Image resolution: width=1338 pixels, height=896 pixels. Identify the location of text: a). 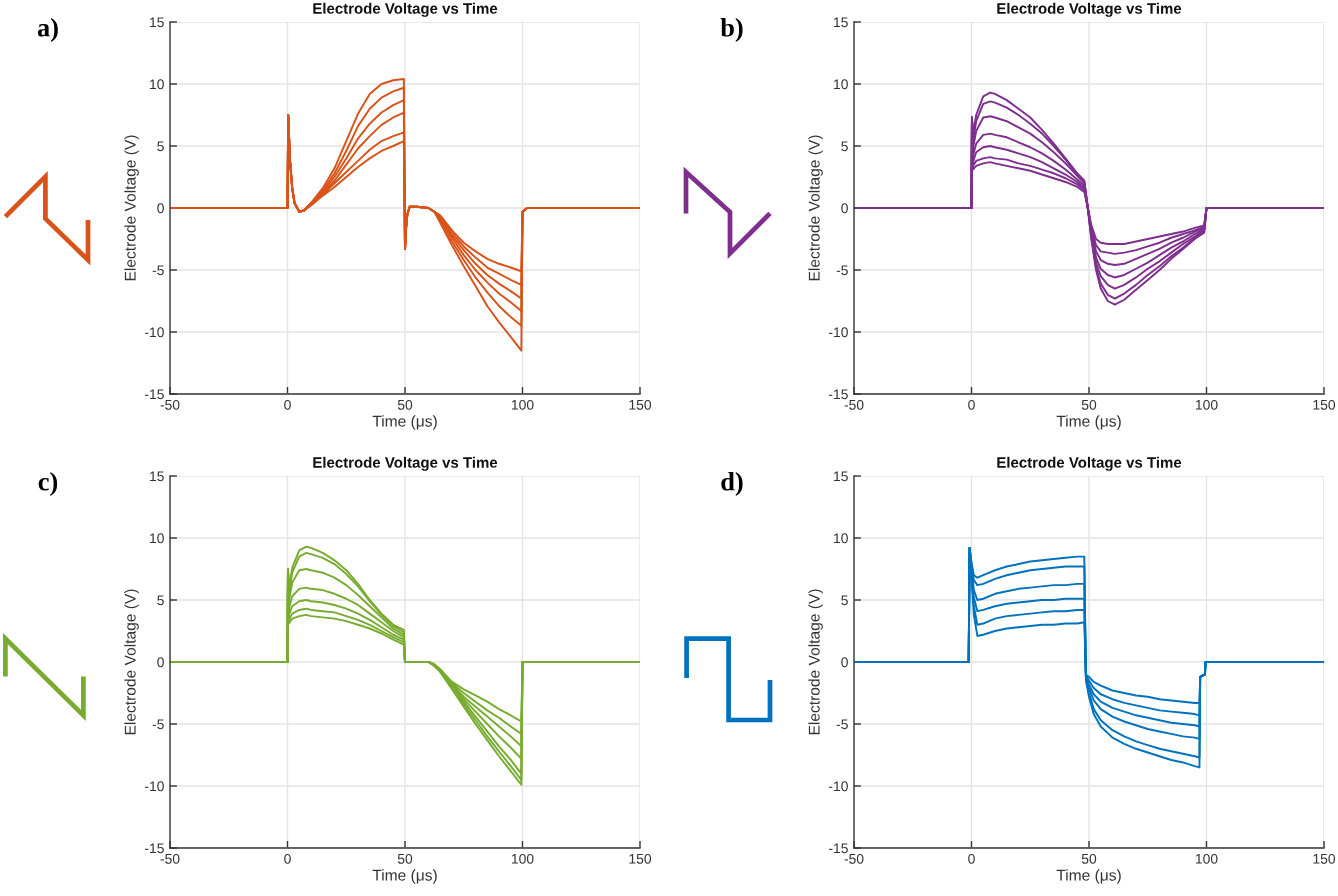
(47, 30).